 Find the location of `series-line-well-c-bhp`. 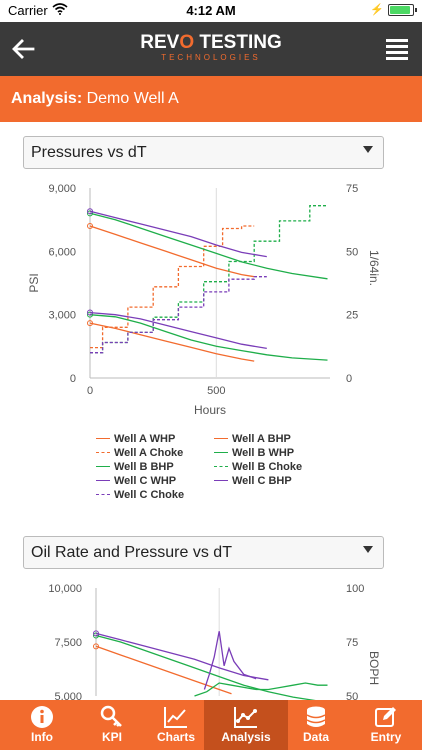

series-line-well-c-bhp is located at coordinates (178, 234).